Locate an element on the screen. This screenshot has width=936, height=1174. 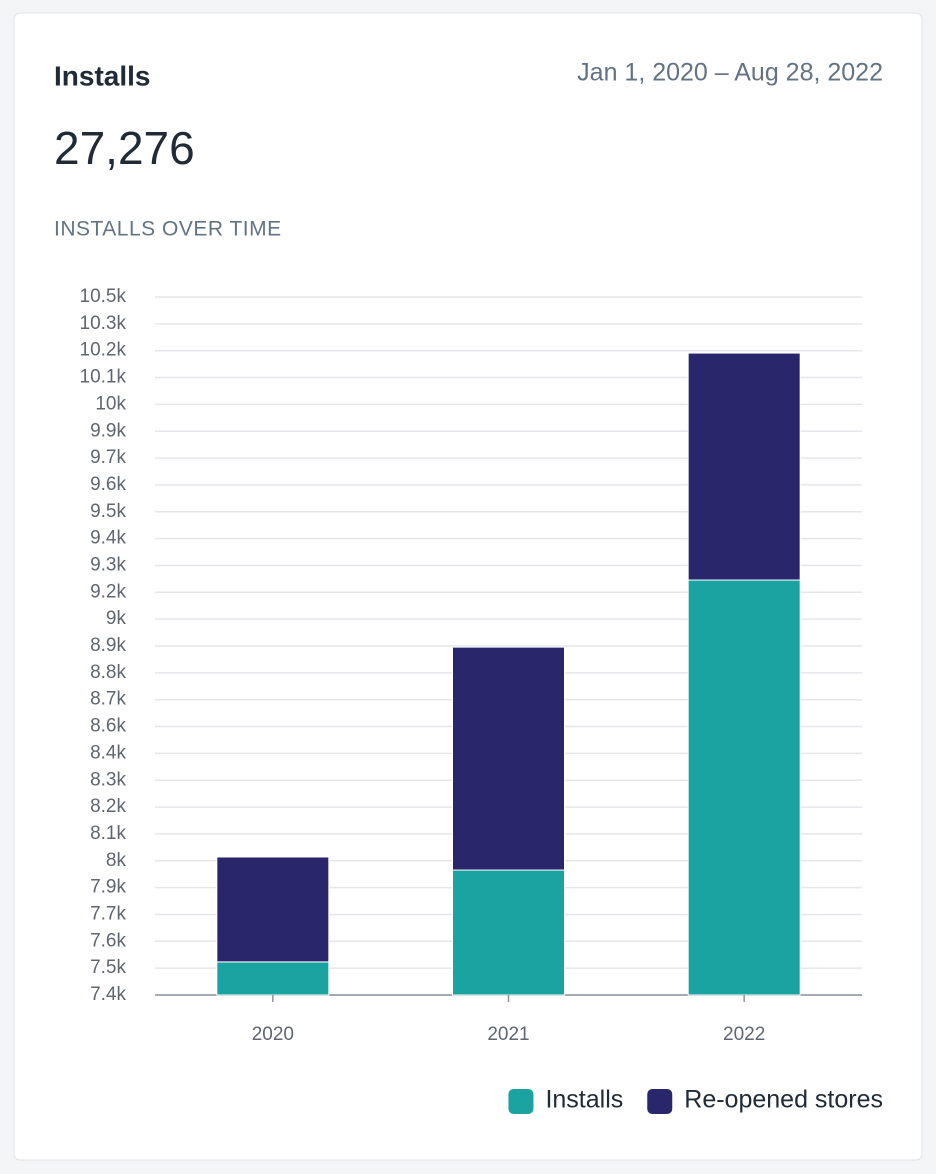
y-tick-label: 8.6k is located at coordinates (108, 726).